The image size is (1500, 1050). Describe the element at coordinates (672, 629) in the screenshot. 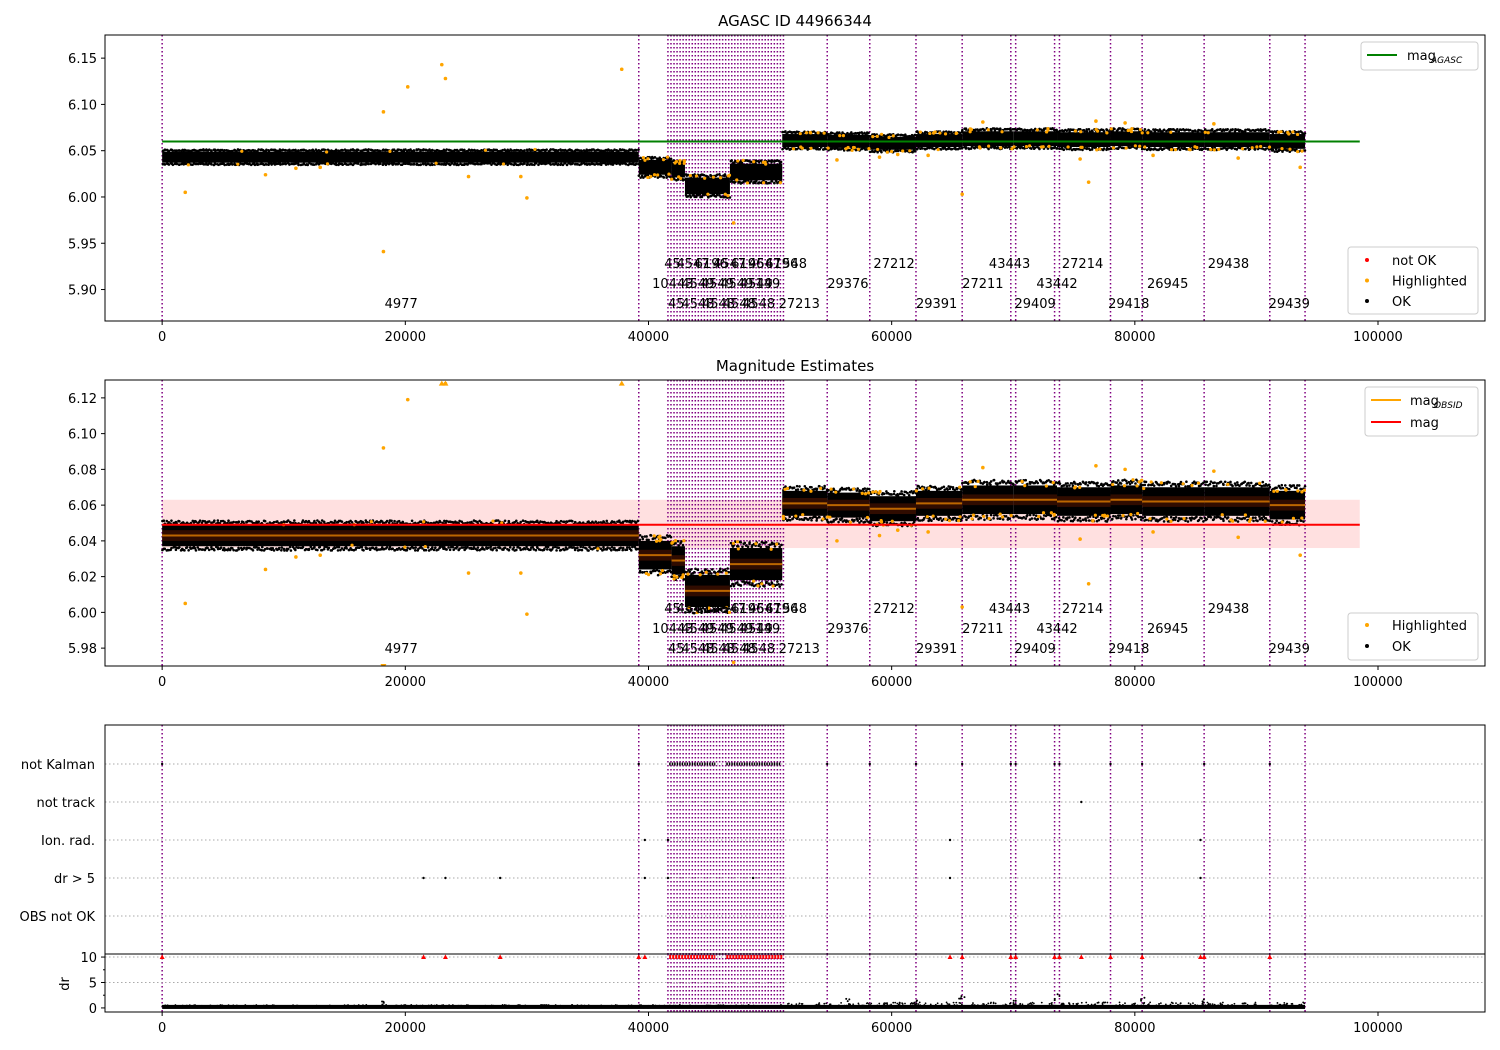

I see `obsid-annotation: 10443` at that location.